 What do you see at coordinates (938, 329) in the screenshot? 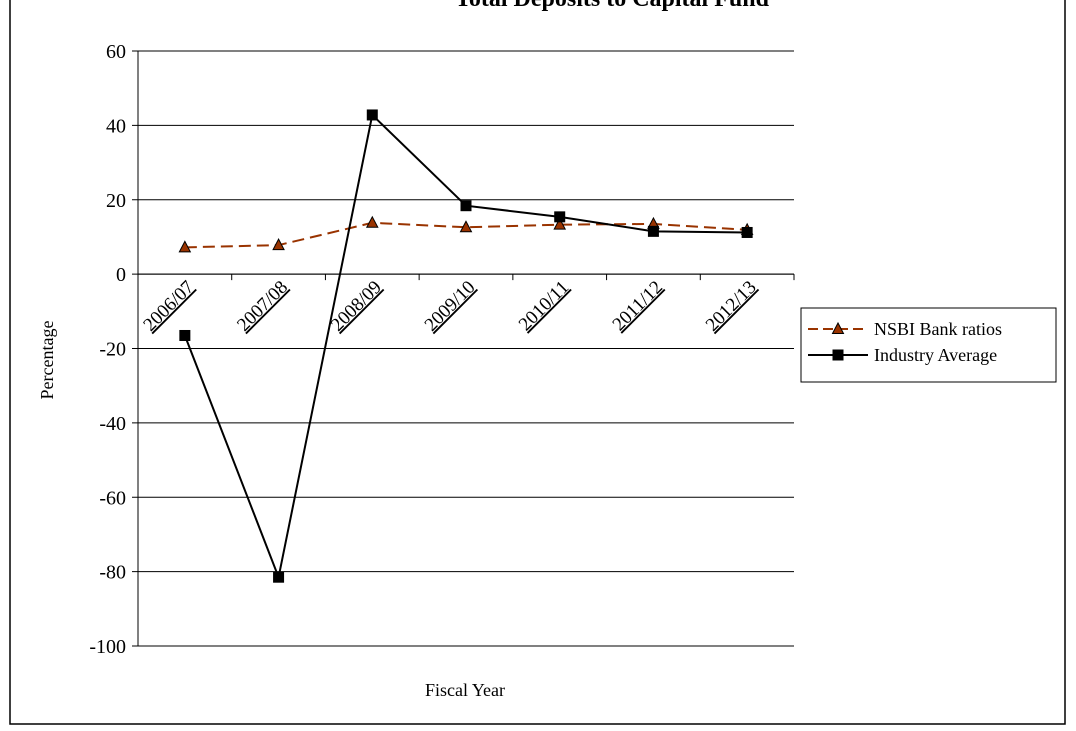
I see `legend-label: NSBI Bank ratios` at bounding box center [938, 329].